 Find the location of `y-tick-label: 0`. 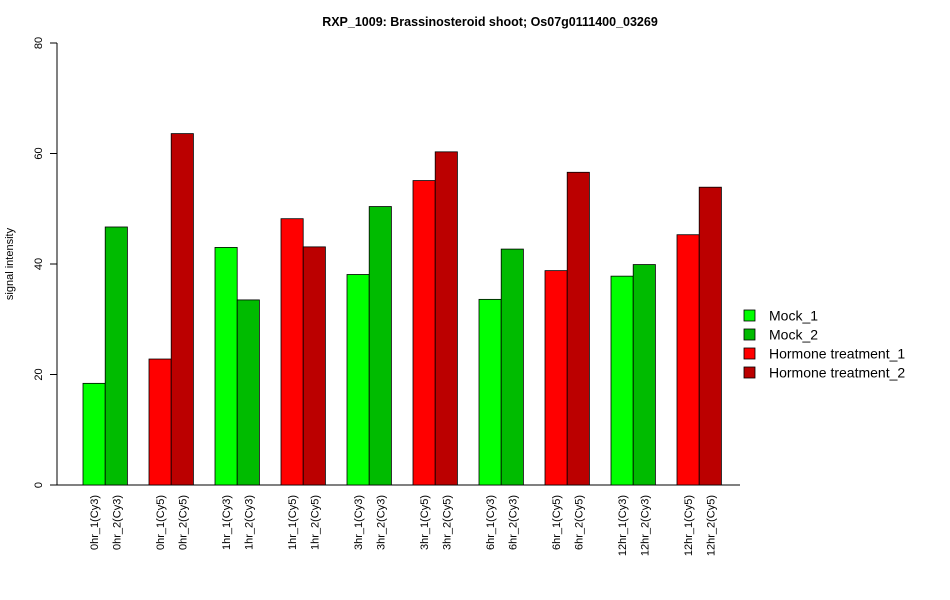

y-tick-label: 0 is located at coordinates (39, 485).